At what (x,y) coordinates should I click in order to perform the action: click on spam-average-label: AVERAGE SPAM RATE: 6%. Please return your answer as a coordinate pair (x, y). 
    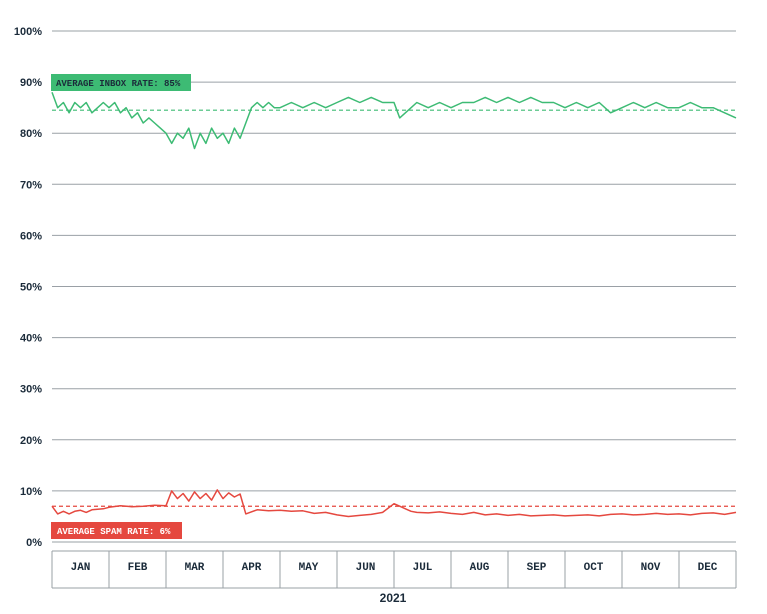
    Looking at the image, I should click on (114, 532).